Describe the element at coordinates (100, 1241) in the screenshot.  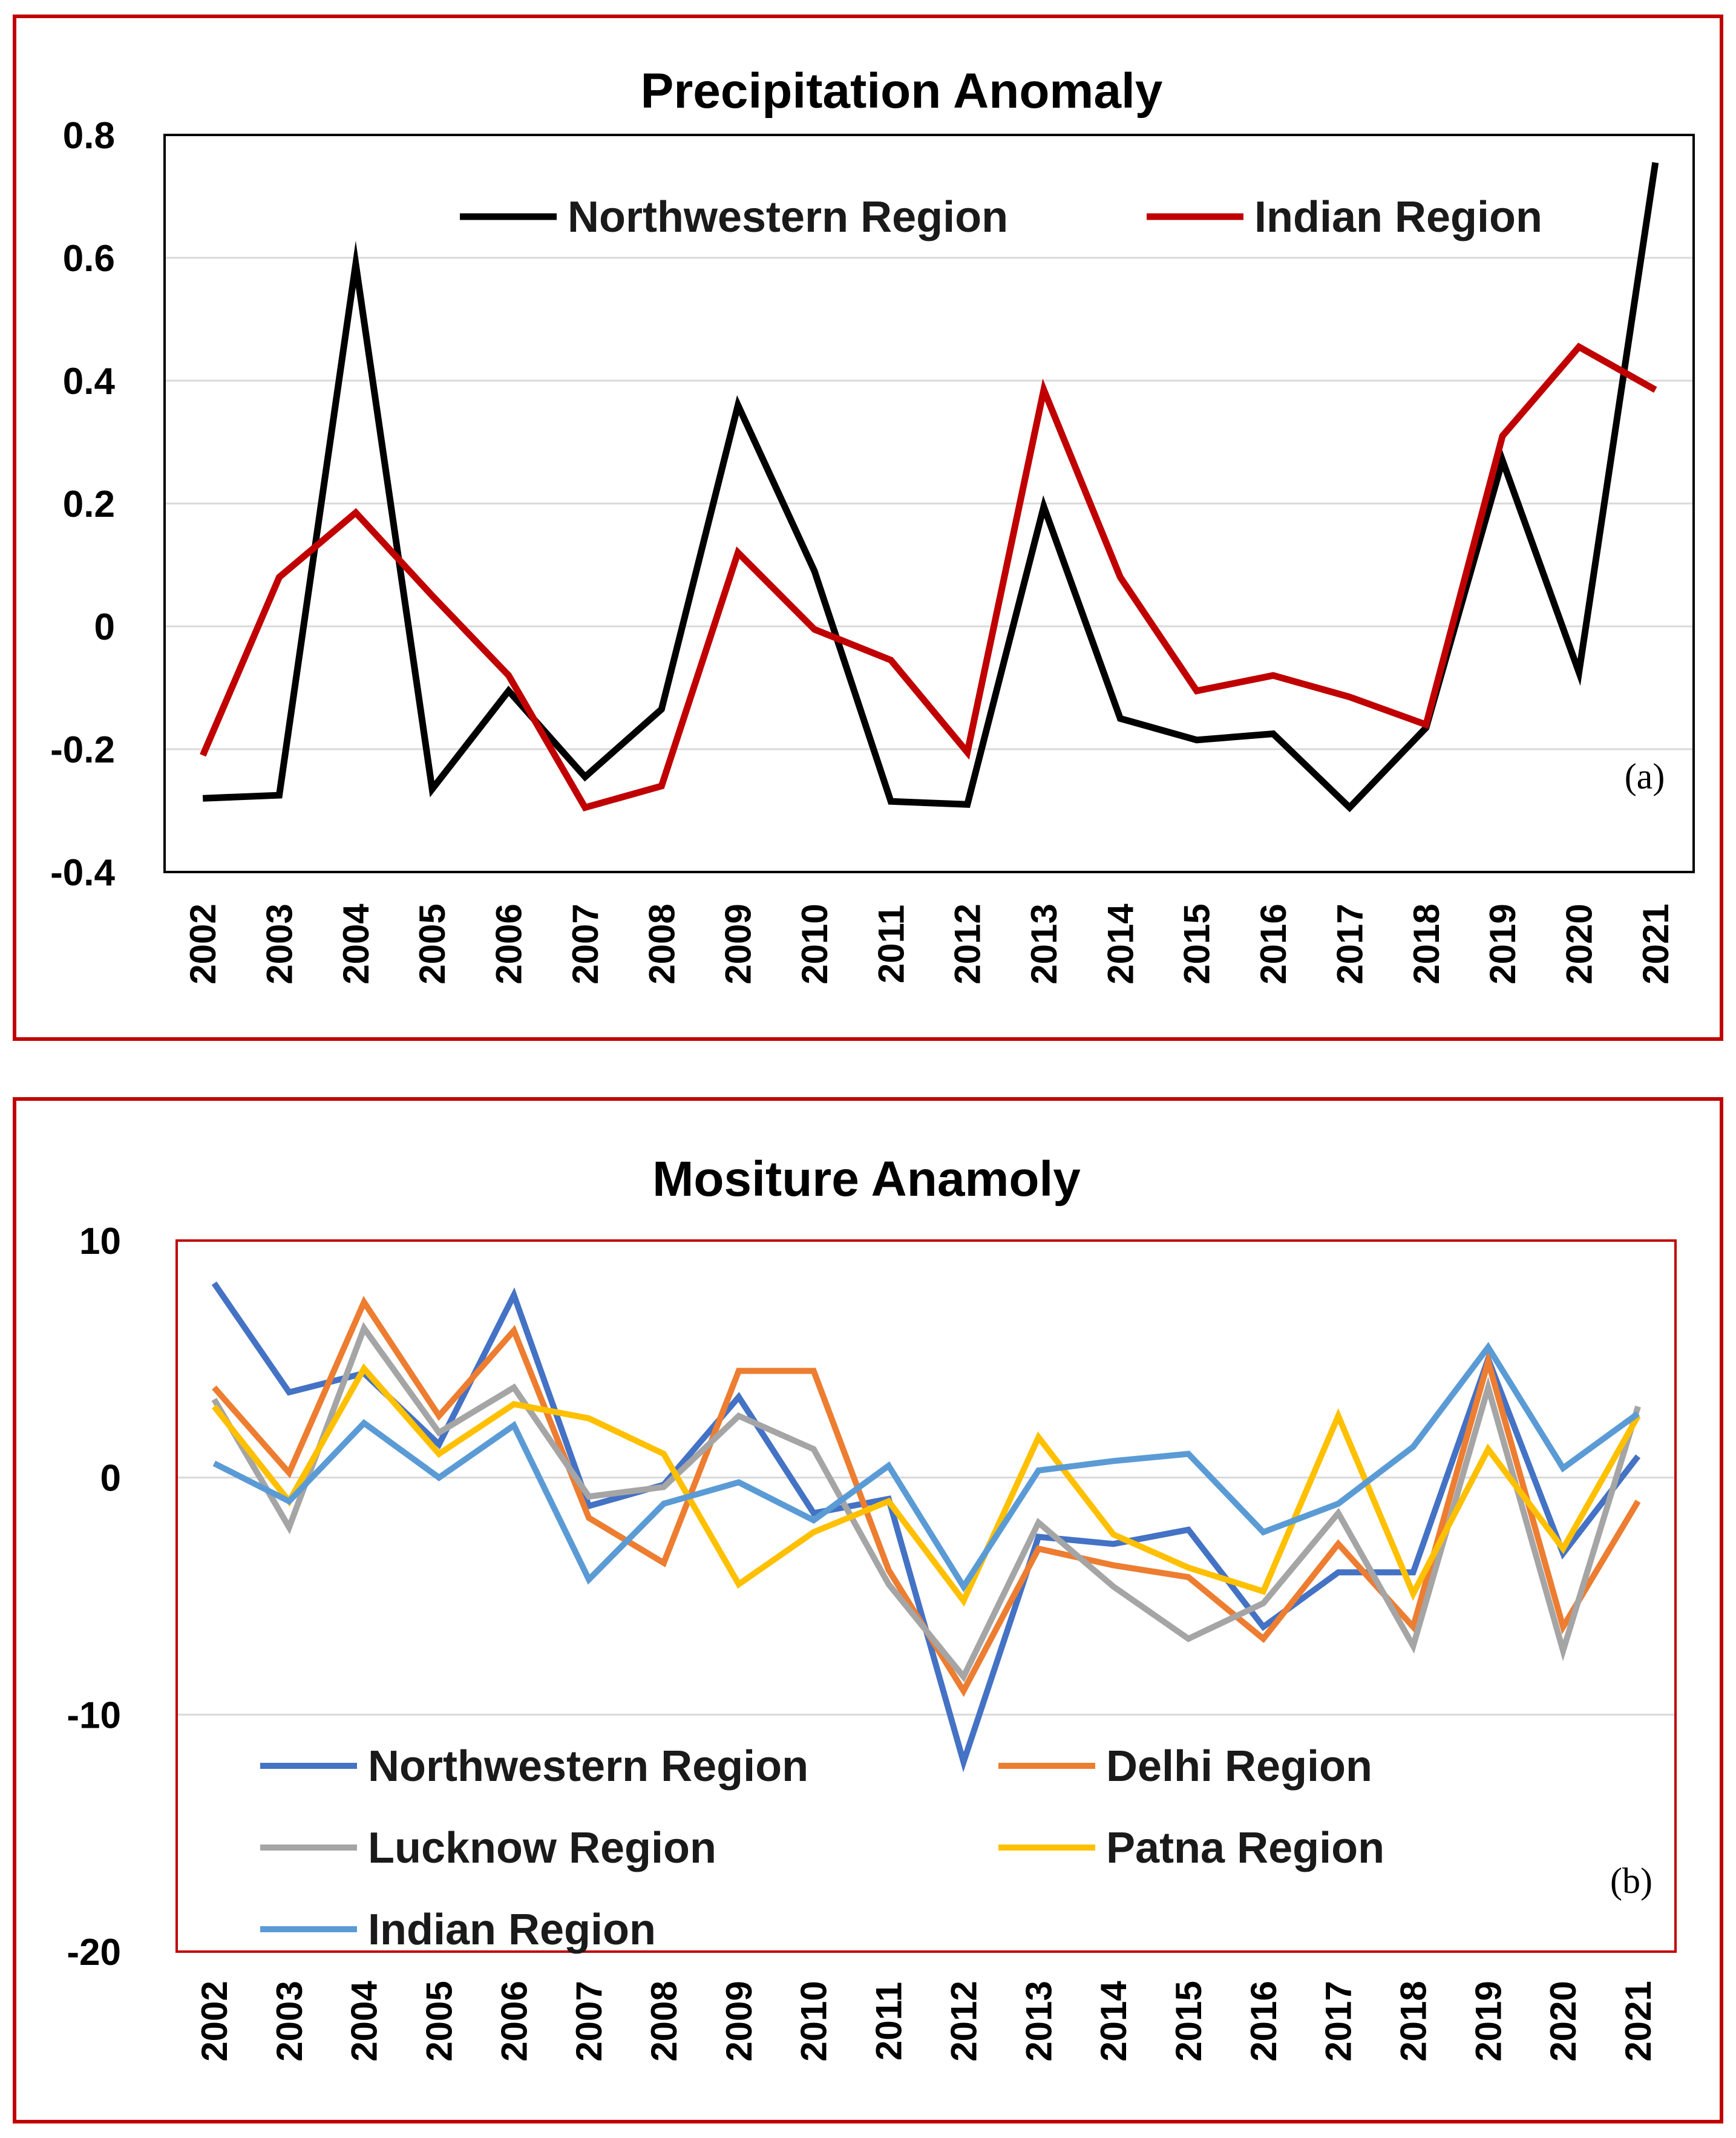
I see `chart-b-y-tick-label: 10` at that location.